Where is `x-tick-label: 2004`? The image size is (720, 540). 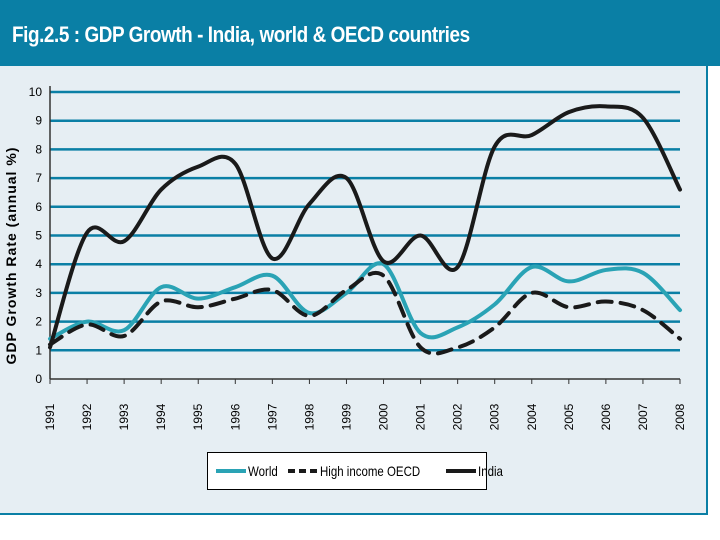 x-tick-label: 2004 is located at coordinates (532, 416).